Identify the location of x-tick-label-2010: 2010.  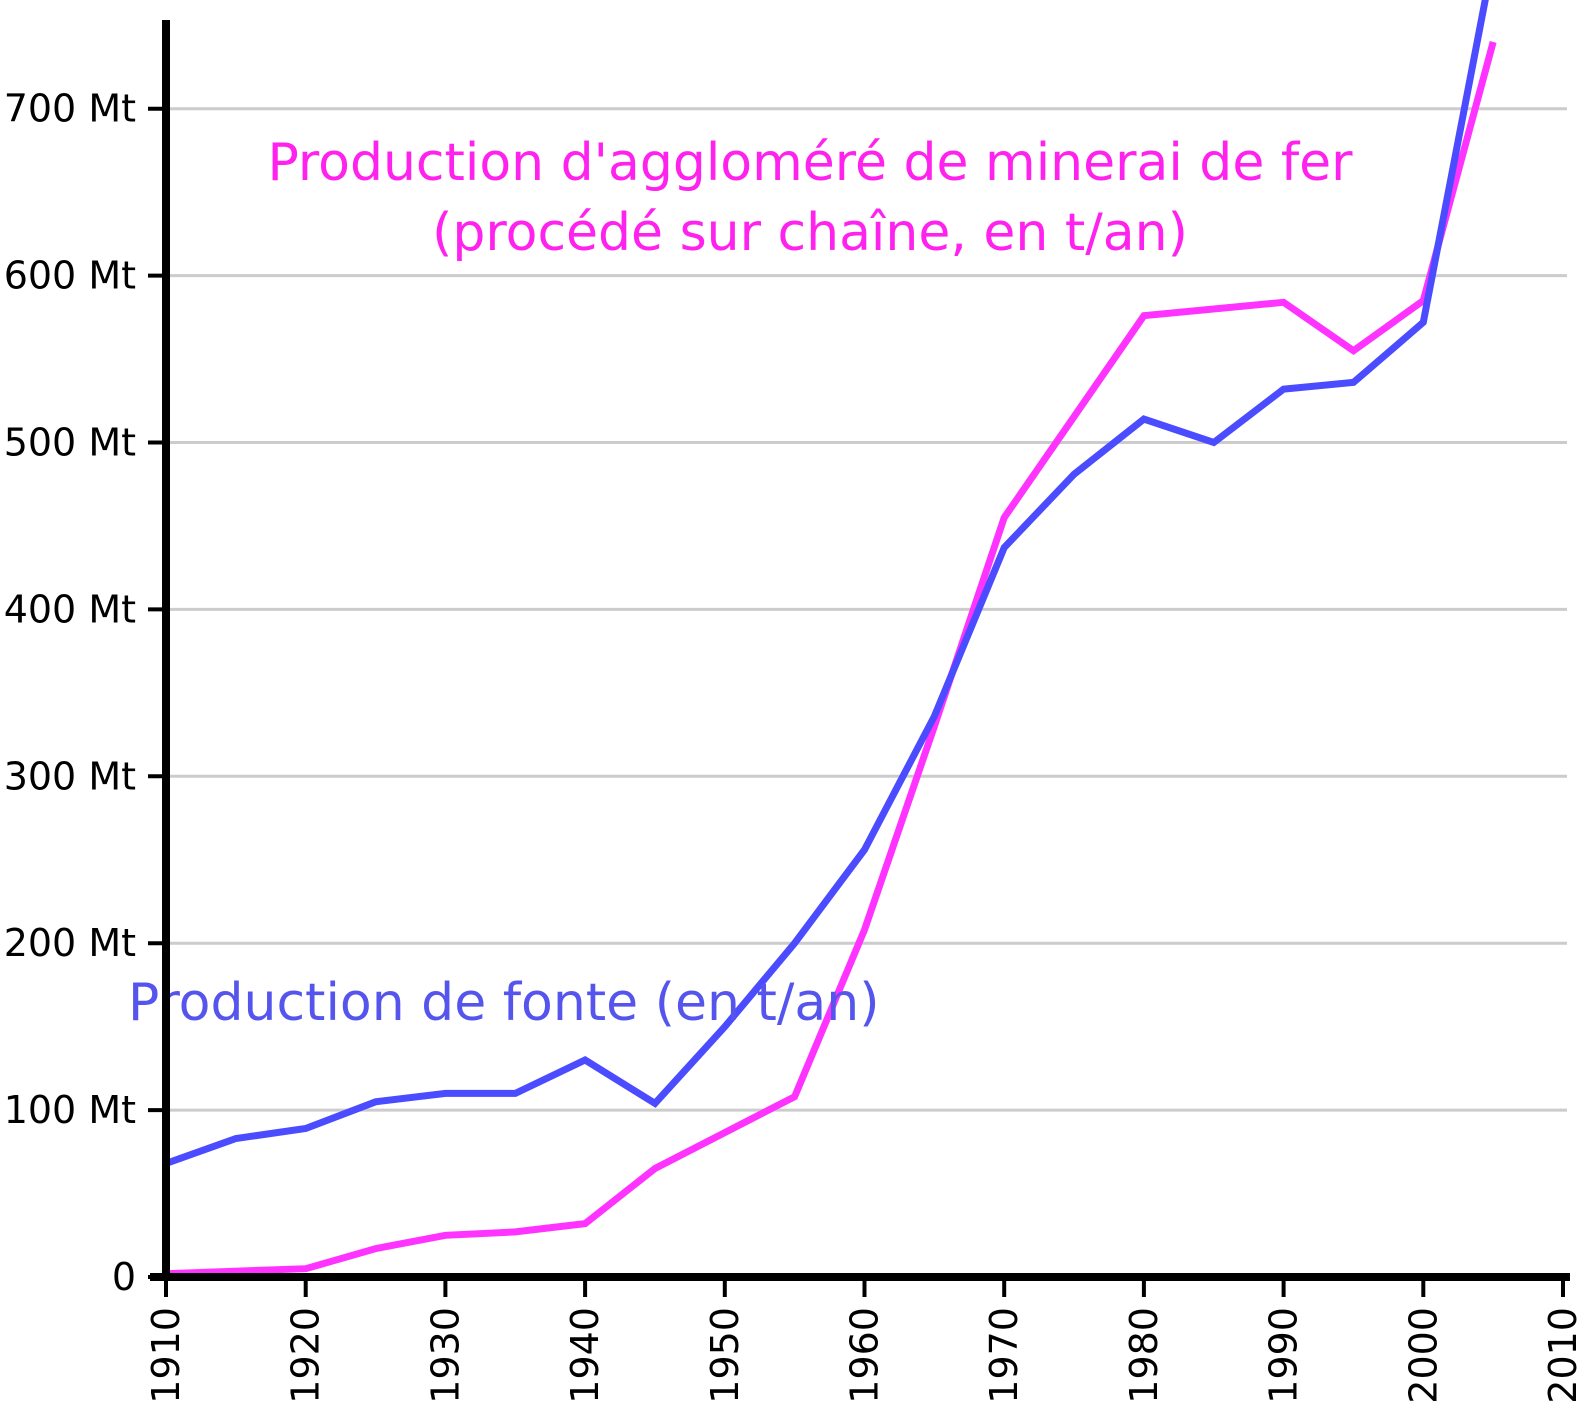
(1559, 1355).